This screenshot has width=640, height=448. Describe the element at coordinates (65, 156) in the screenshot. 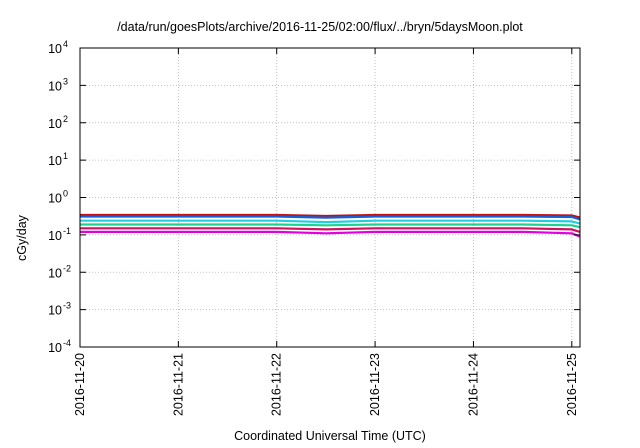

I see `y-tick-exponent: 1` at that location.